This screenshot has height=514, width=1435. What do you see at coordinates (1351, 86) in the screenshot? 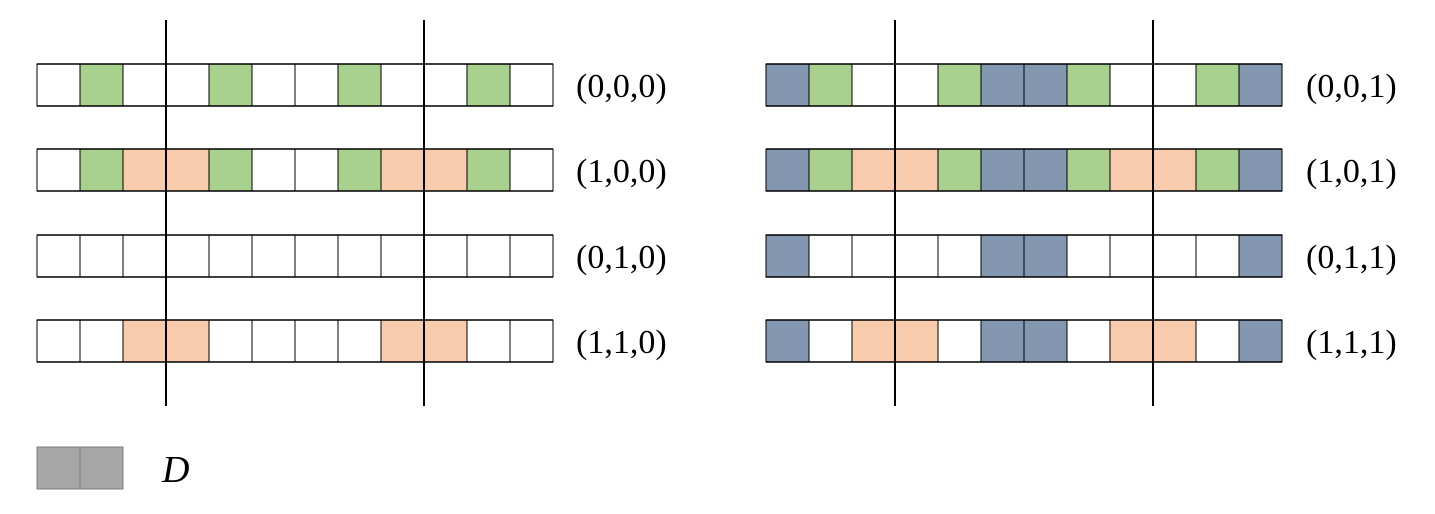
I see `row-label: (0,0,1)` at bounding box center [1351, 86].